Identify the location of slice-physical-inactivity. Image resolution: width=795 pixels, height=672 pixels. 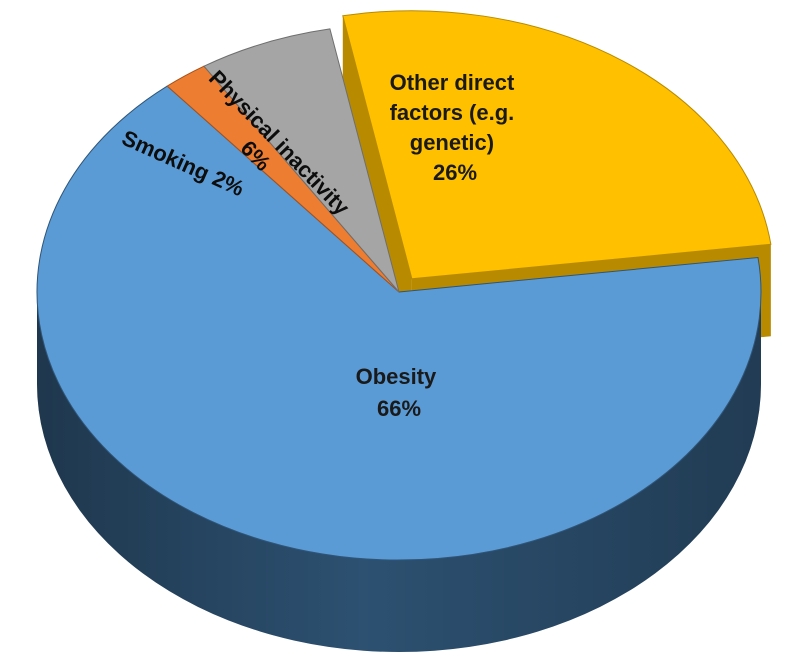
(301, 160).